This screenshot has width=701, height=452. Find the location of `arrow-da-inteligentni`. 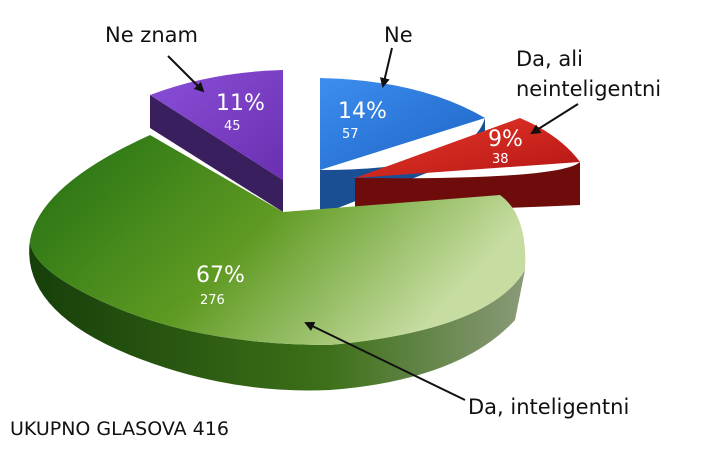

arrow-da-inteligentni is located at coordinates (385, 361).